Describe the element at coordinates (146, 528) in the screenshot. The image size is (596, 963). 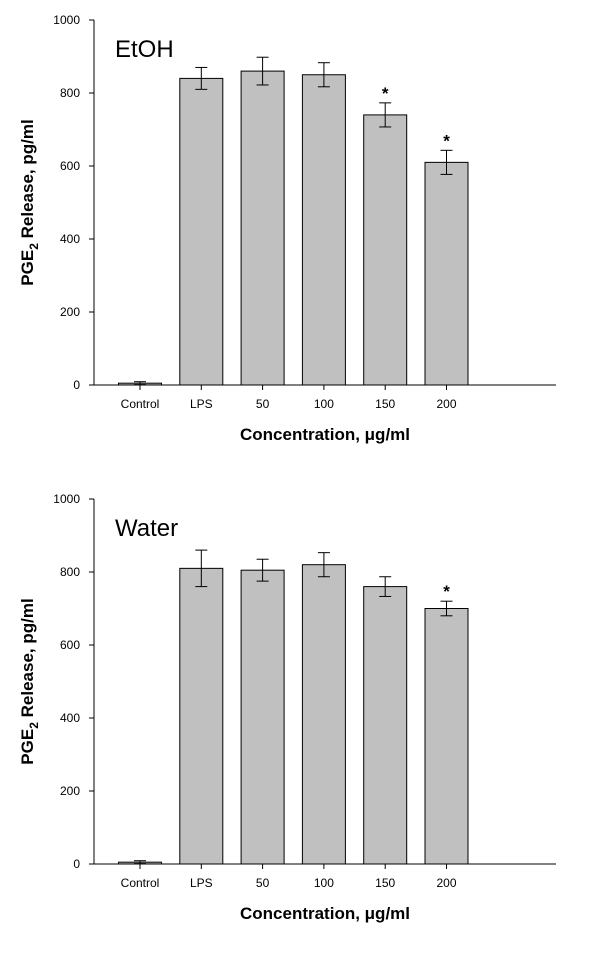
I see `panel-label: Water` at that location.